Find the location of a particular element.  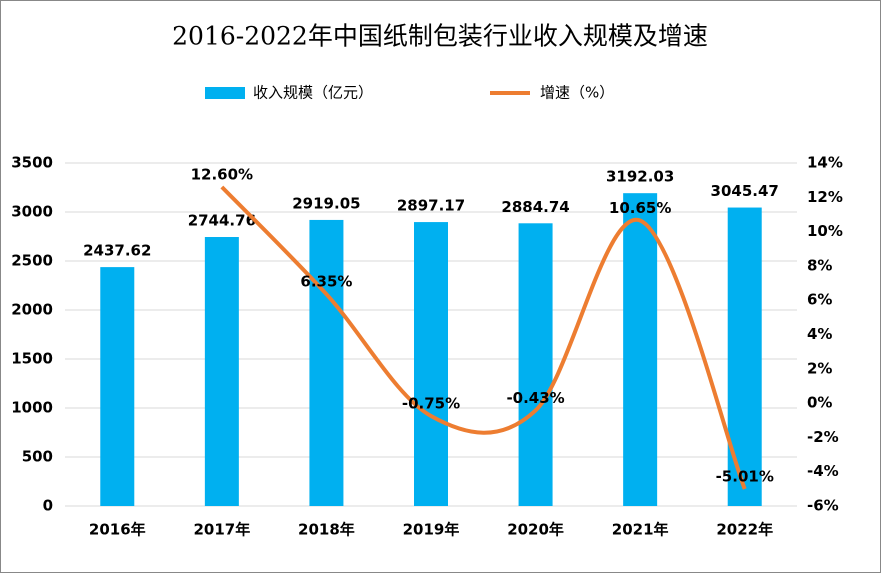

y-tick-label: 3500 is located at coordinates (32, 163).